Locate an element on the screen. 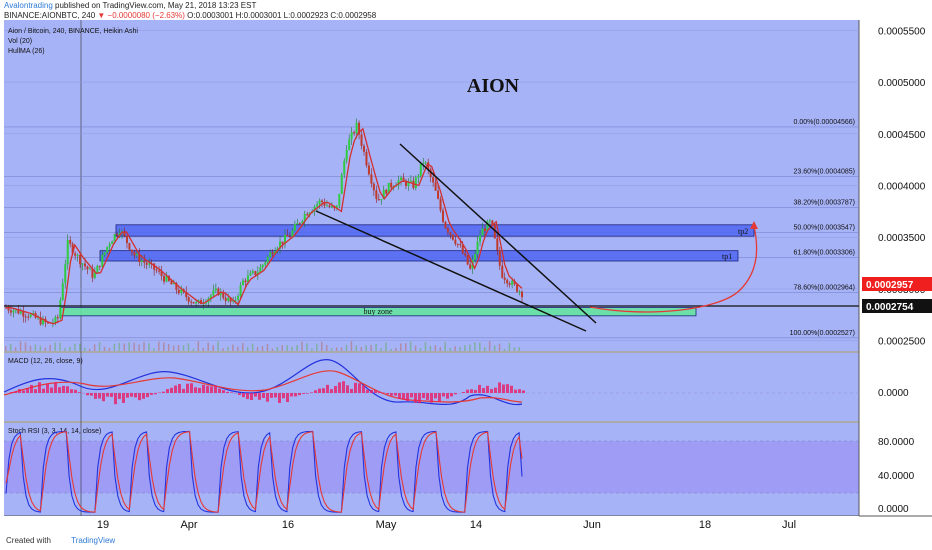 This screenshot has width=932, height=550. macd-panel is located at coordinates (431, 387).